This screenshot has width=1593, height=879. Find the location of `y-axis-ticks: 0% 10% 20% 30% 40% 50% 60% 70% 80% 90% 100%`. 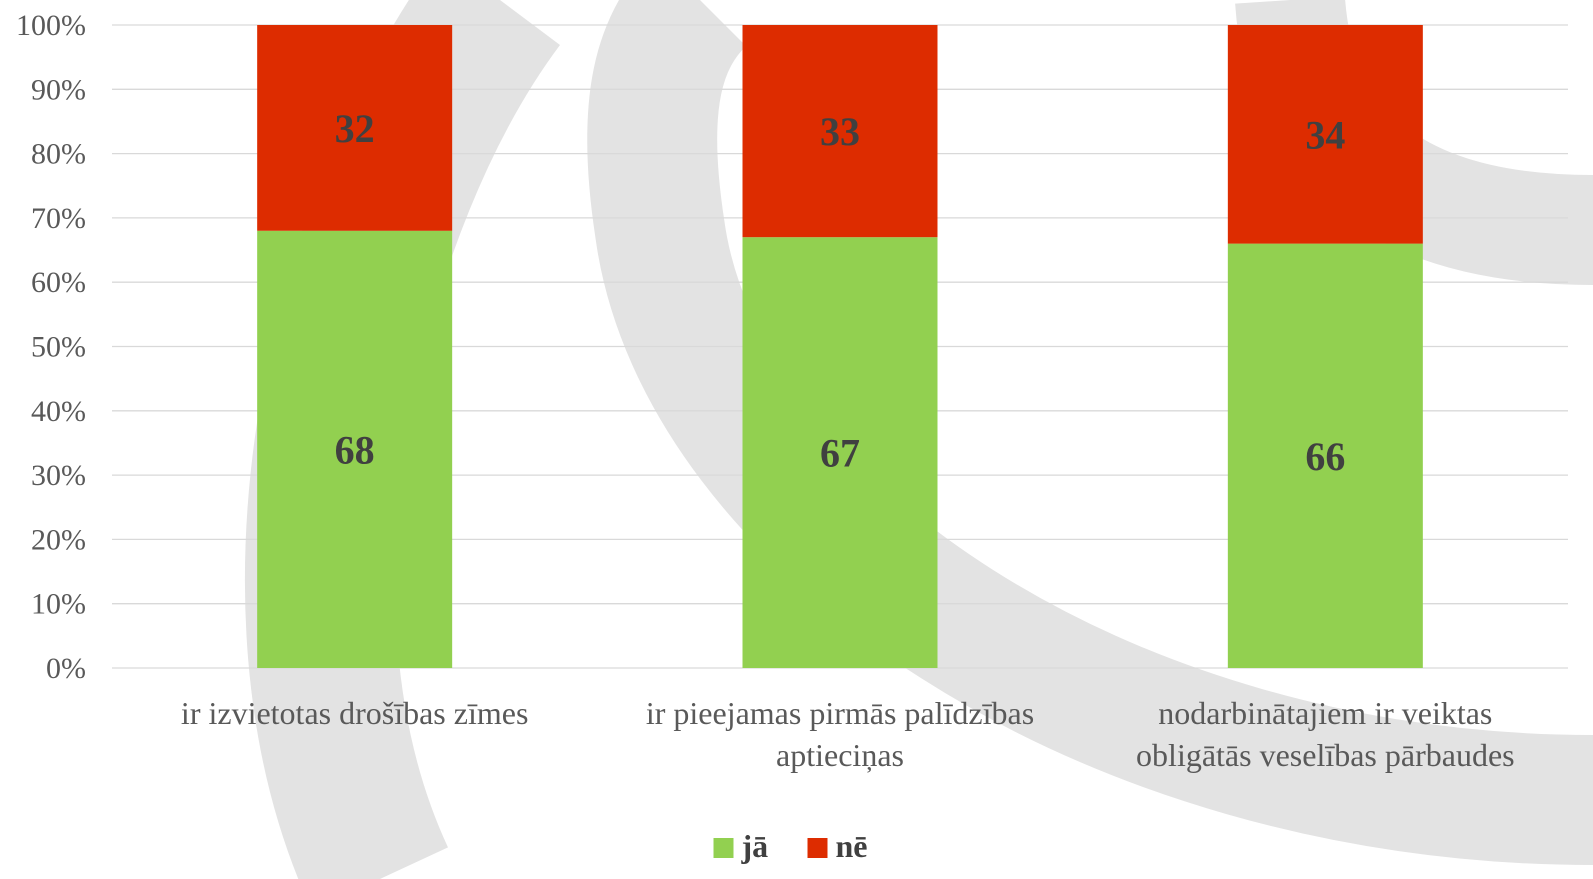

y-axis-ticks: 0% 10% 20% 30% 40% 50% 60% 70% 80% 90% 100% is located at coordinates (51, 347).